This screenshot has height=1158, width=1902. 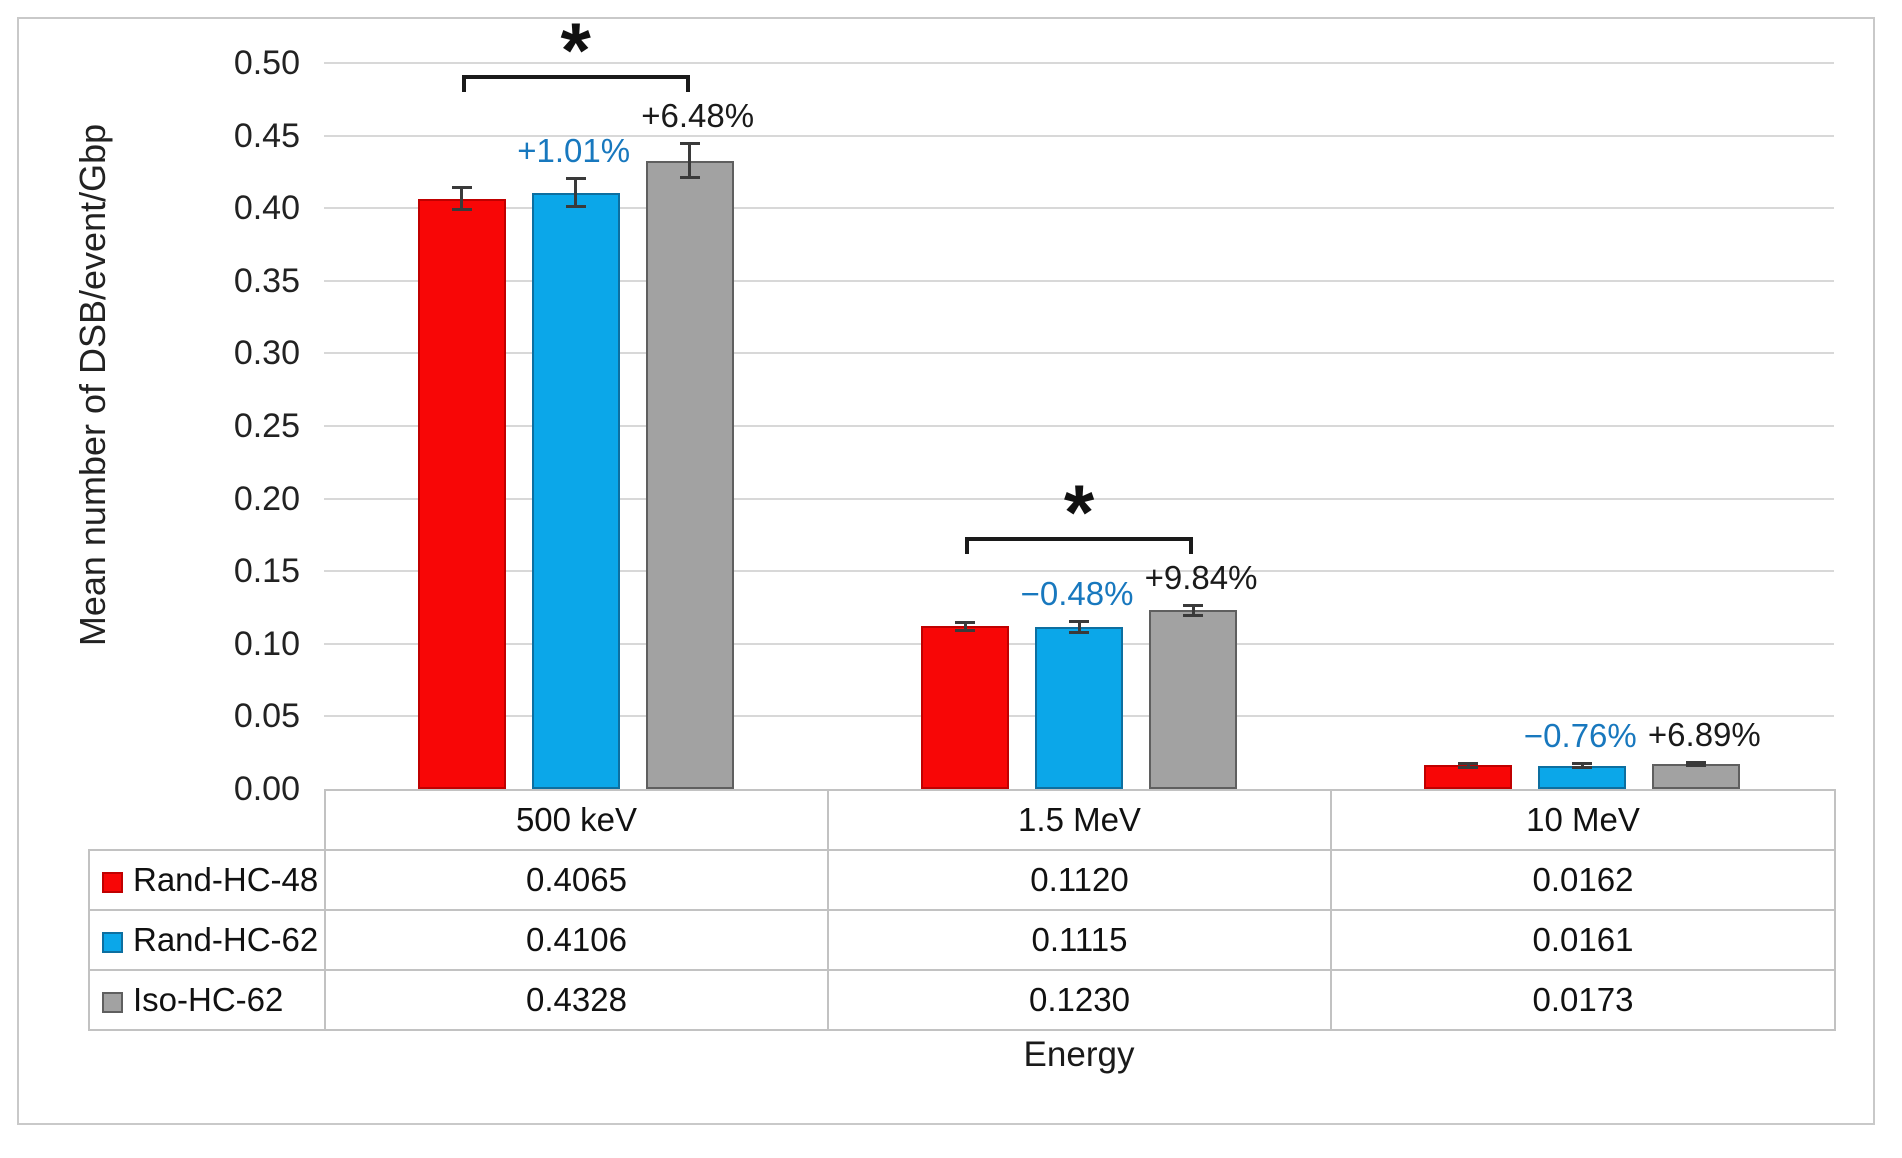 I want to click on table-value: 0.0162, so click(x=1583, y=880).